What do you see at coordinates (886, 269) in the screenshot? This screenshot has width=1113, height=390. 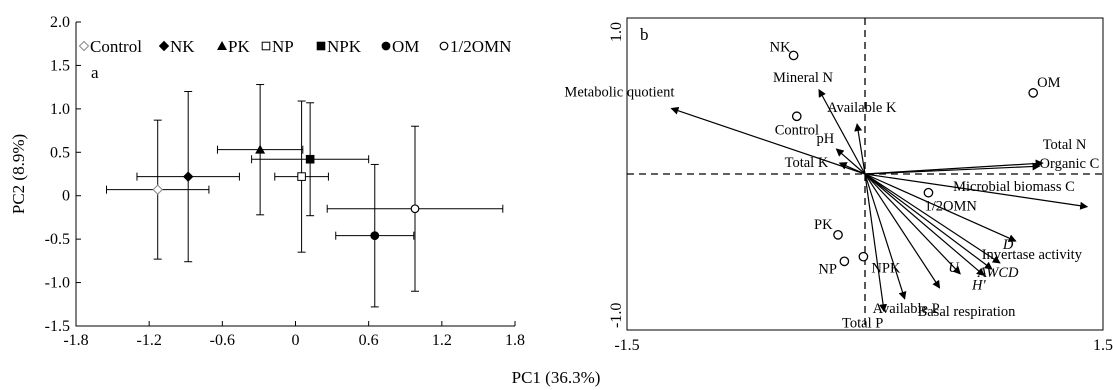 I see `point-label: NPK` at bounding box center [886, 269].